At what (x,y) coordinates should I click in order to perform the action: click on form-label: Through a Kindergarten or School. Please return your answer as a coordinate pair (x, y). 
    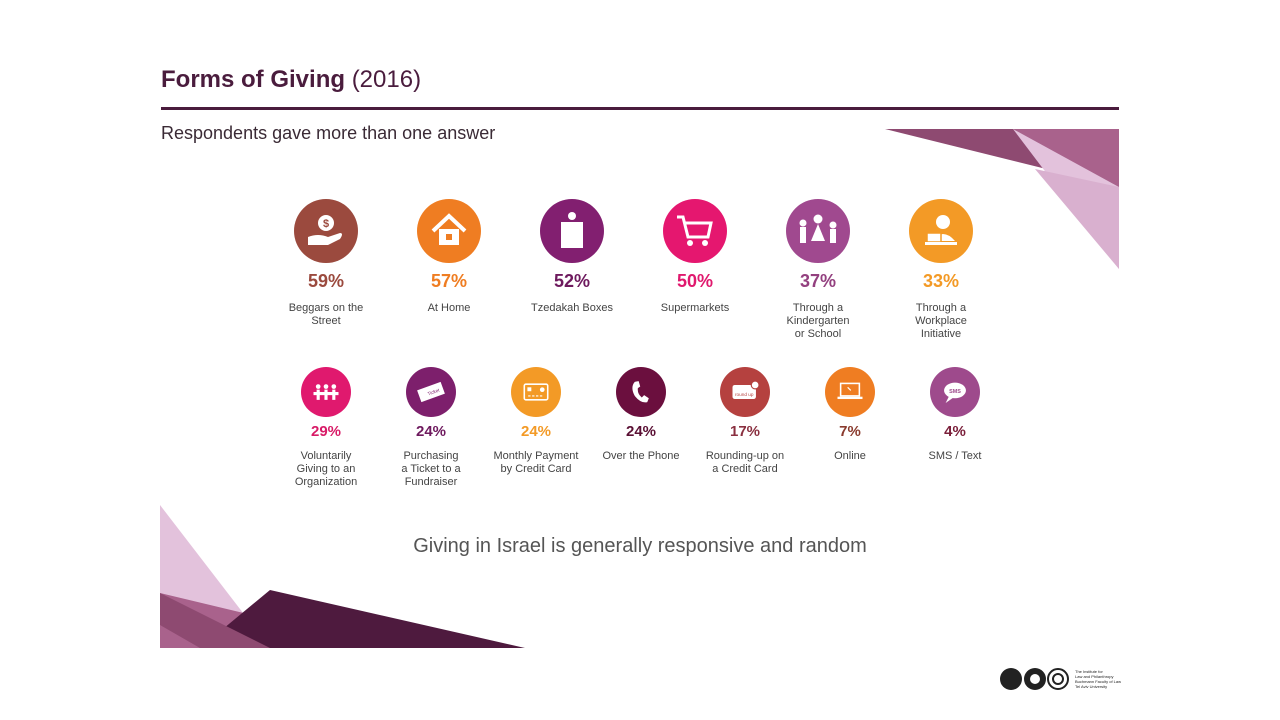
    Looking at the image, I should click on (818, 321).